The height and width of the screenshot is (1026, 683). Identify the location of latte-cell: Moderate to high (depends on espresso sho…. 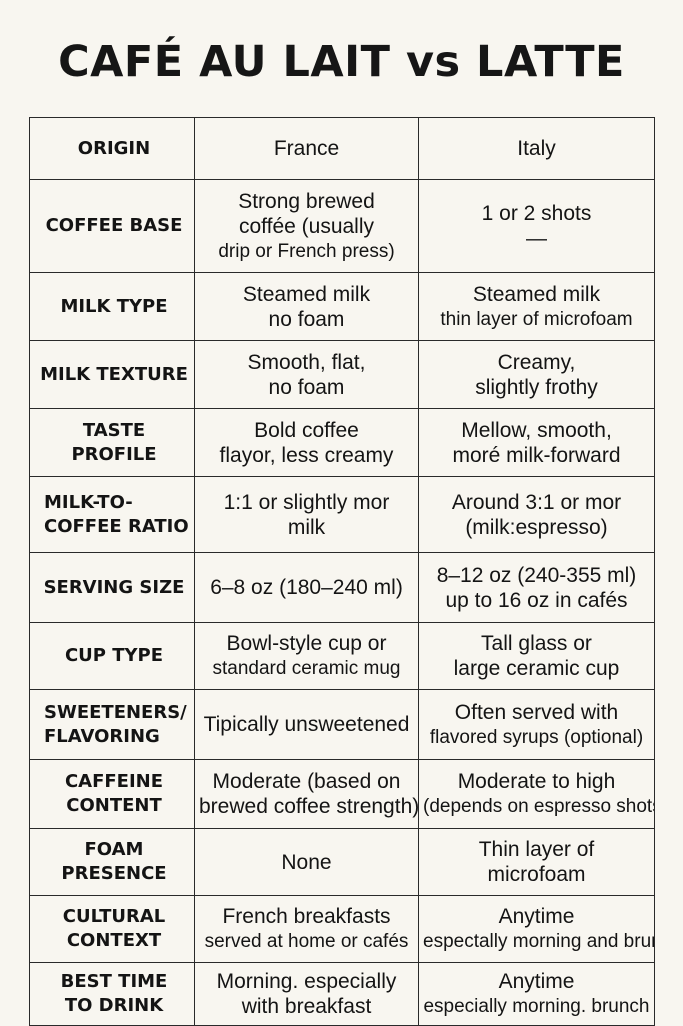
(536, 794).